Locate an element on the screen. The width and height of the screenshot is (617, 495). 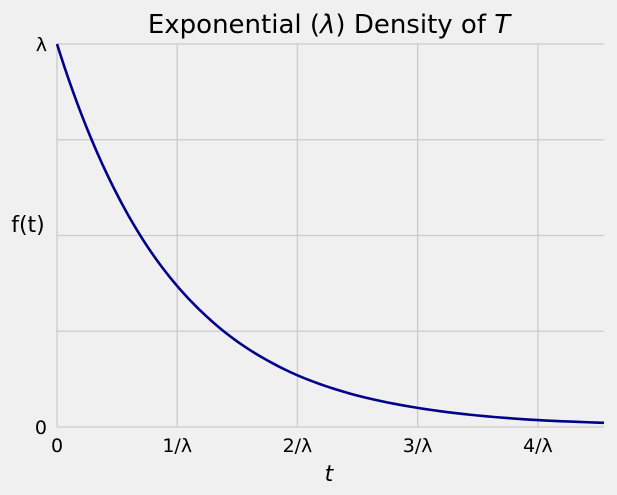
title-variable: T is located at coordinates (503, 25).